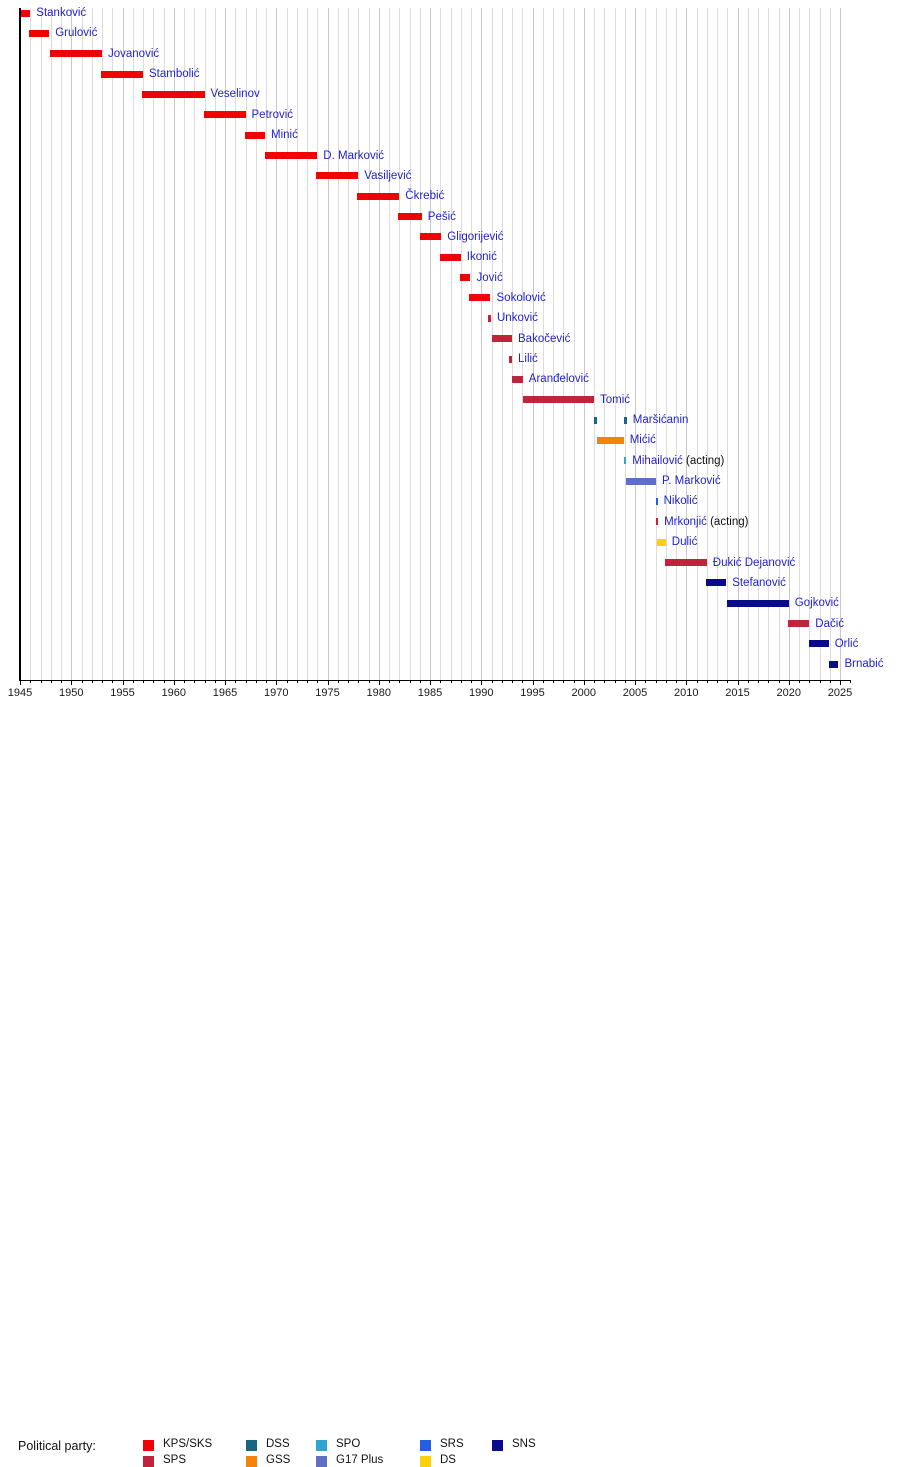 Image resolution: width=900 pixels, height=1467 pixels. I want to click on person-label: P. Marković, so click(691, 481).